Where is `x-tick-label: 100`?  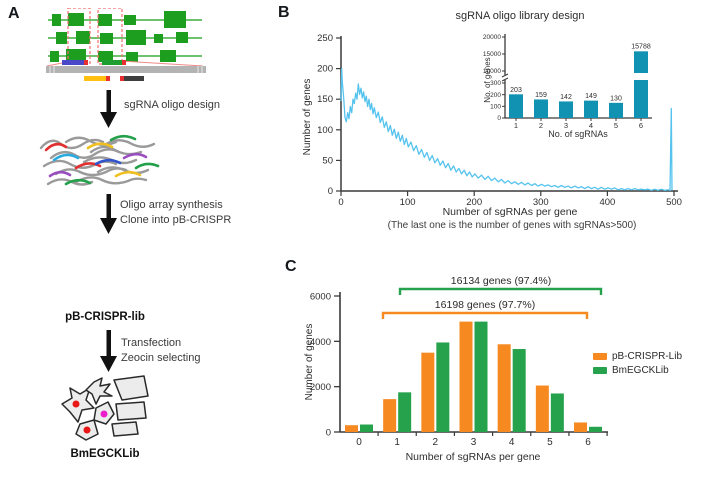
x-tick-label: 100 is located at coordinates (408, 202).